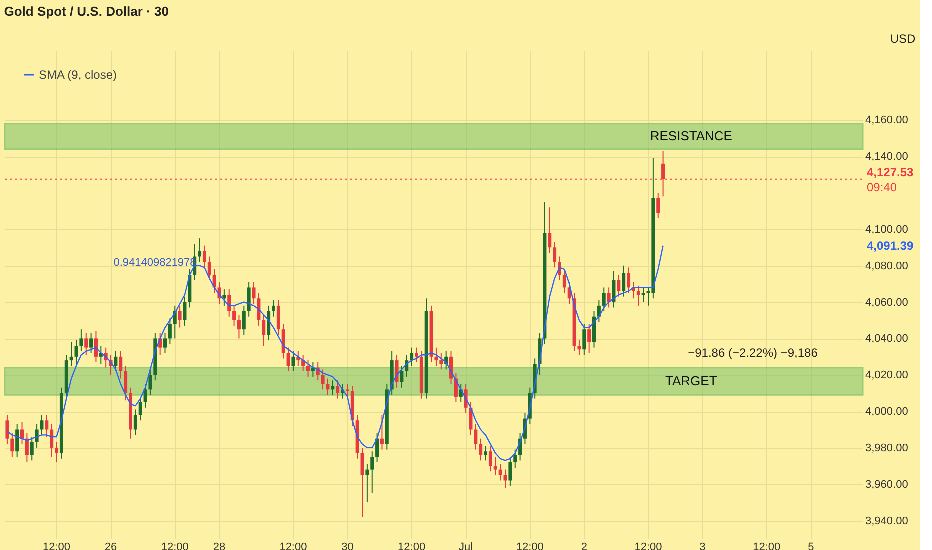 Image resolution: width=932 pixels, height=550 pixels. What do you see at coordinates (887, 339) in the screenshot?
I see `y-tick-label: 4,040.00` at bounding box center [887, 339].